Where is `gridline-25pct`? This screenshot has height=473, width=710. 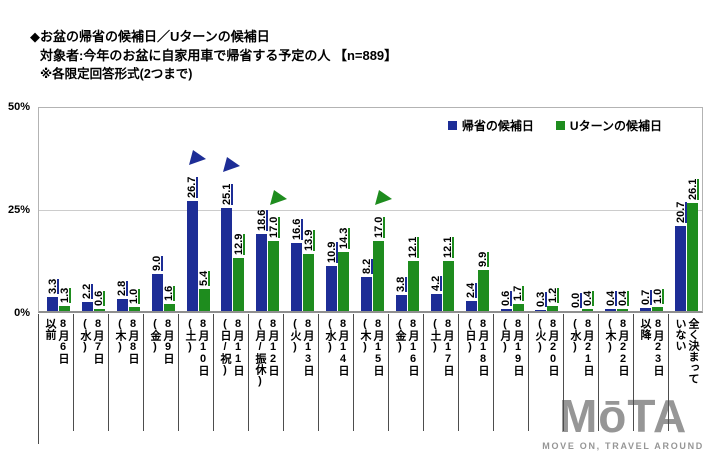
gridline-25pct is located at coordinates (370, 210).